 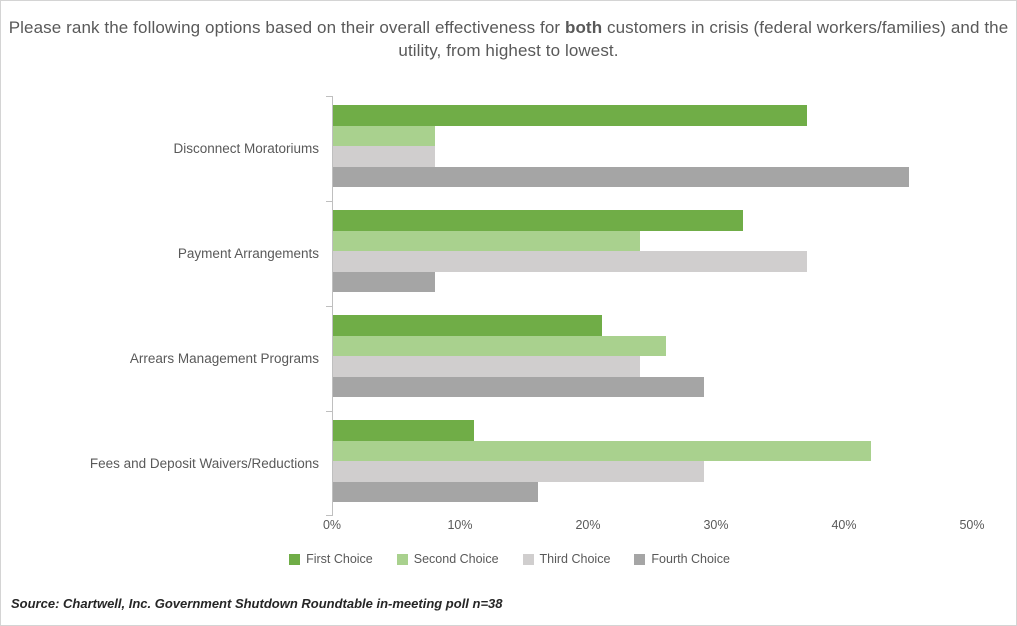 What do you see at coordinates (690, 559) in the screenshot?
I see `legend-label: Fourth Choice` at bounding box center [690, 559].